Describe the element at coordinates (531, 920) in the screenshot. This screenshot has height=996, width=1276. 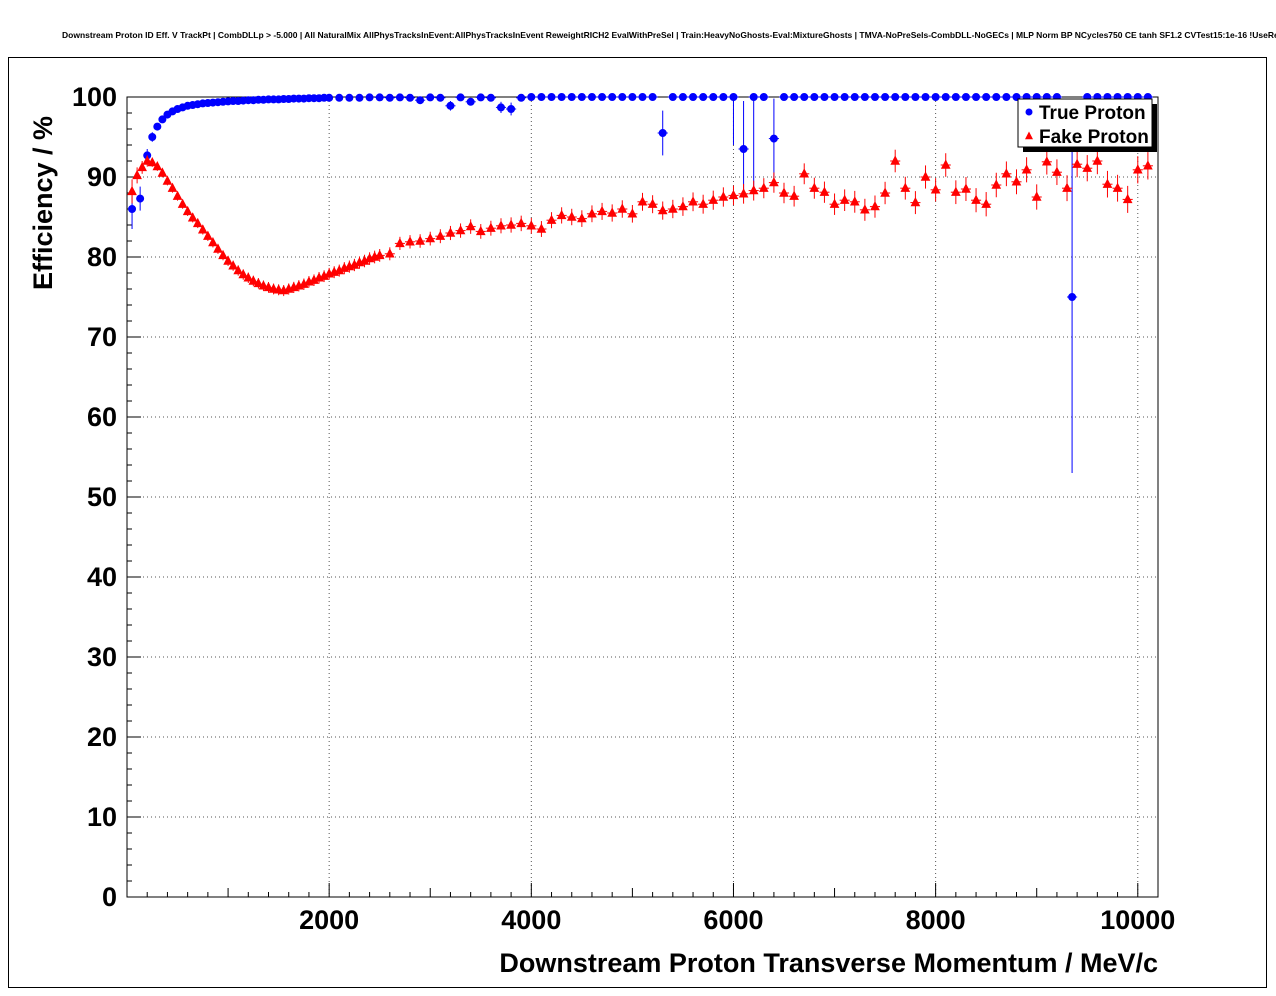
I see `x-tick-label: 4000` at that location.